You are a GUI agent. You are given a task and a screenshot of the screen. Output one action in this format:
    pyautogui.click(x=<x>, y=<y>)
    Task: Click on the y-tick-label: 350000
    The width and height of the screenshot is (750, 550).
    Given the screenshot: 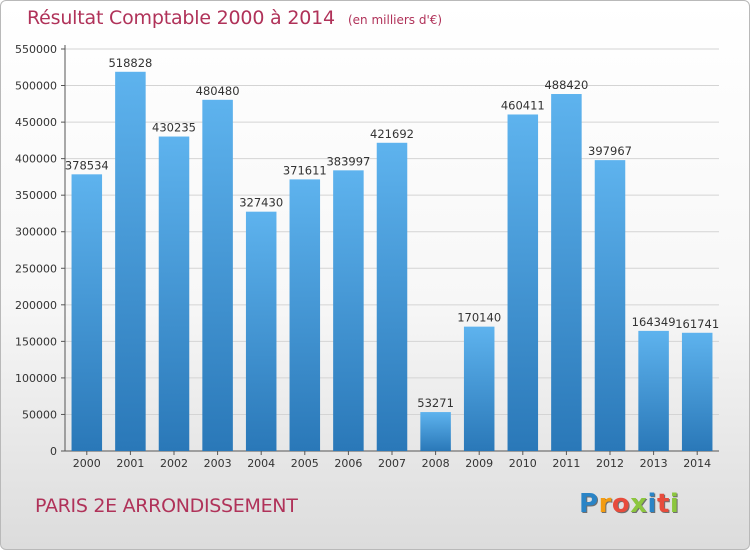 What is the action you would take?
    pyautogui.click(x=36, y=195)
    